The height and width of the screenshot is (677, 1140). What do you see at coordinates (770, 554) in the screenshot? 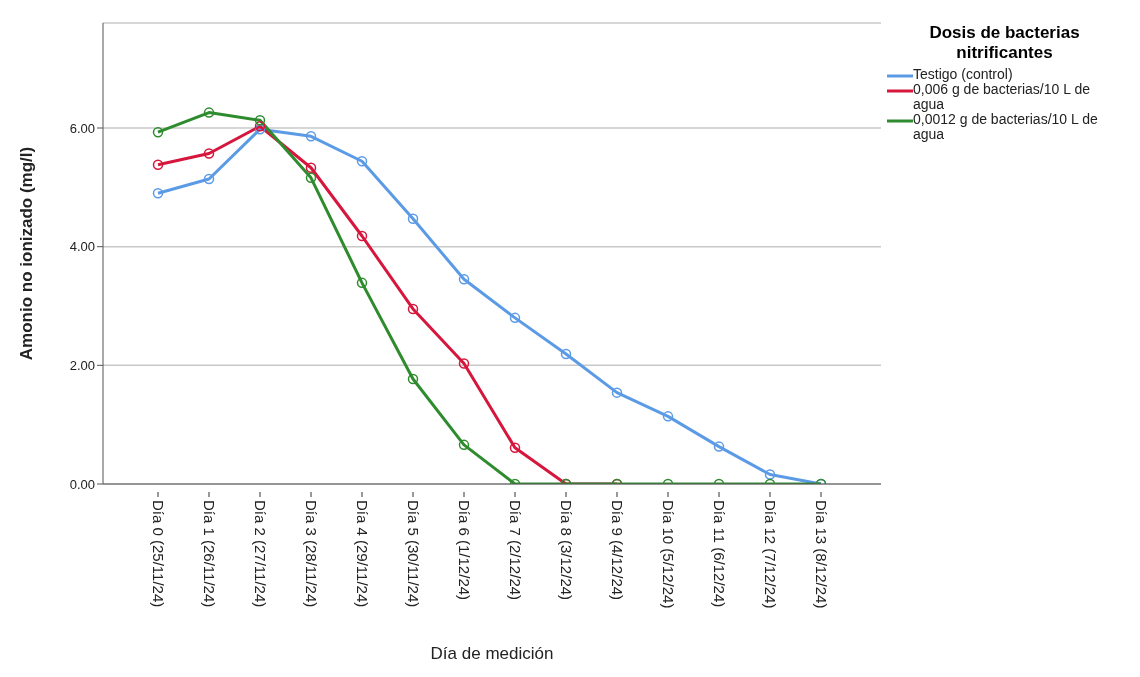
I see `x-tick-label: Día 12 (7/12/24)` at bounding box center [770, 554].